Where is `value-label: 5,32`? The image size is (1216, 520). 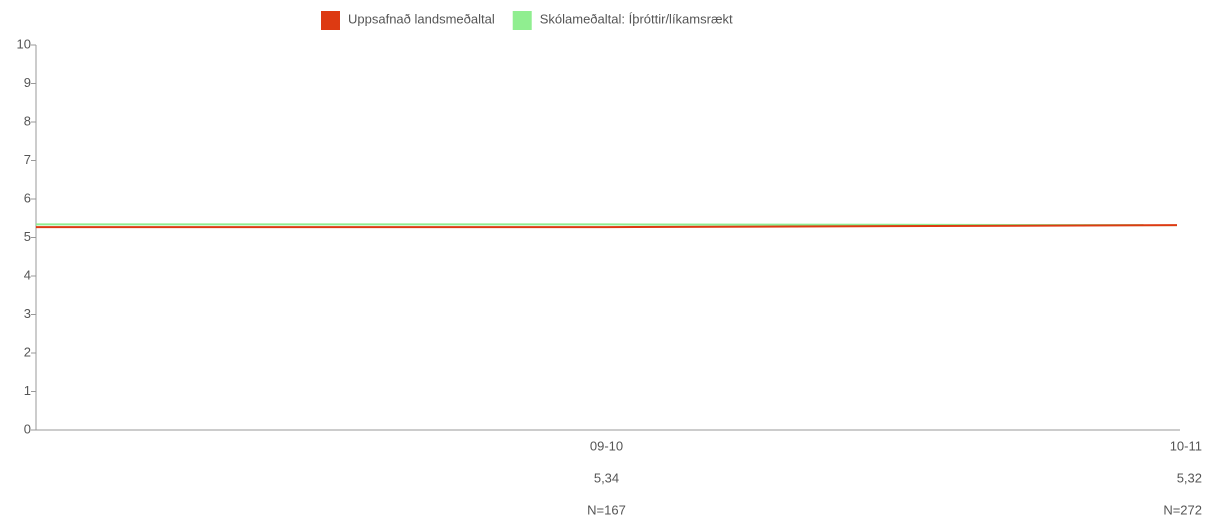 value-label: 5,32 is located at coordinates (1189, 477).